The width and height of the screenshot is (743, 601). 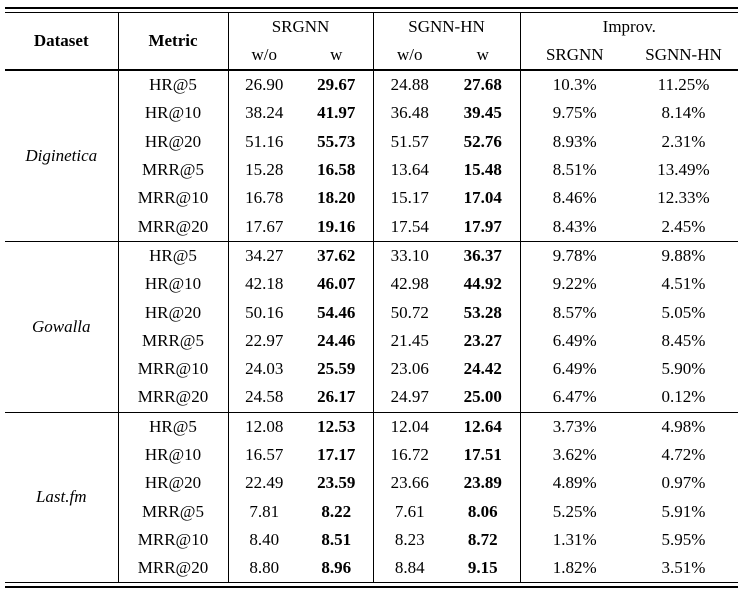 I want to click on improv-sgnnhn-value: 8.45%, so click(x=683, y=340).